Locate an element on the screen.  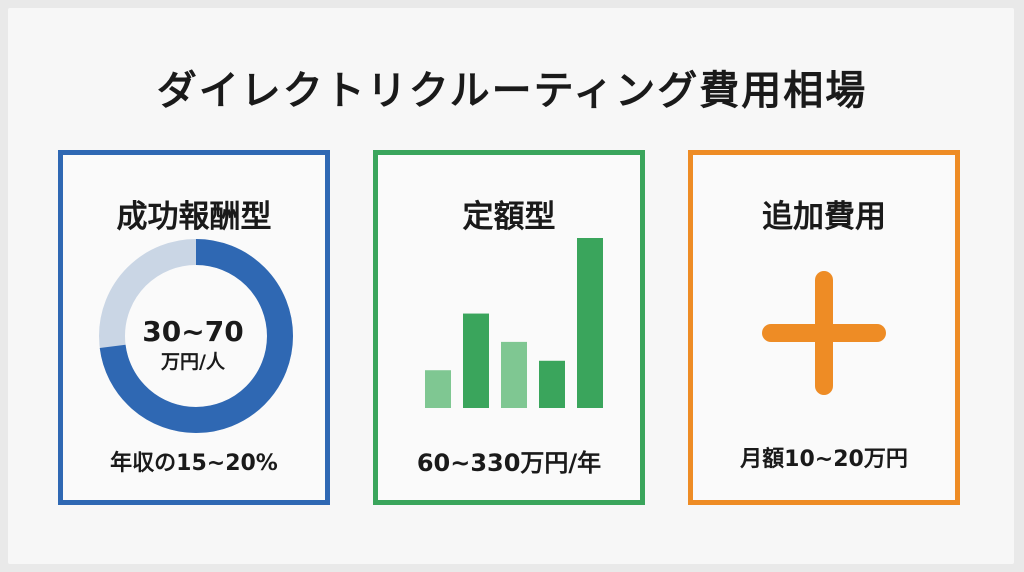
donut-progress-arc is located at coordinates (196, 336).